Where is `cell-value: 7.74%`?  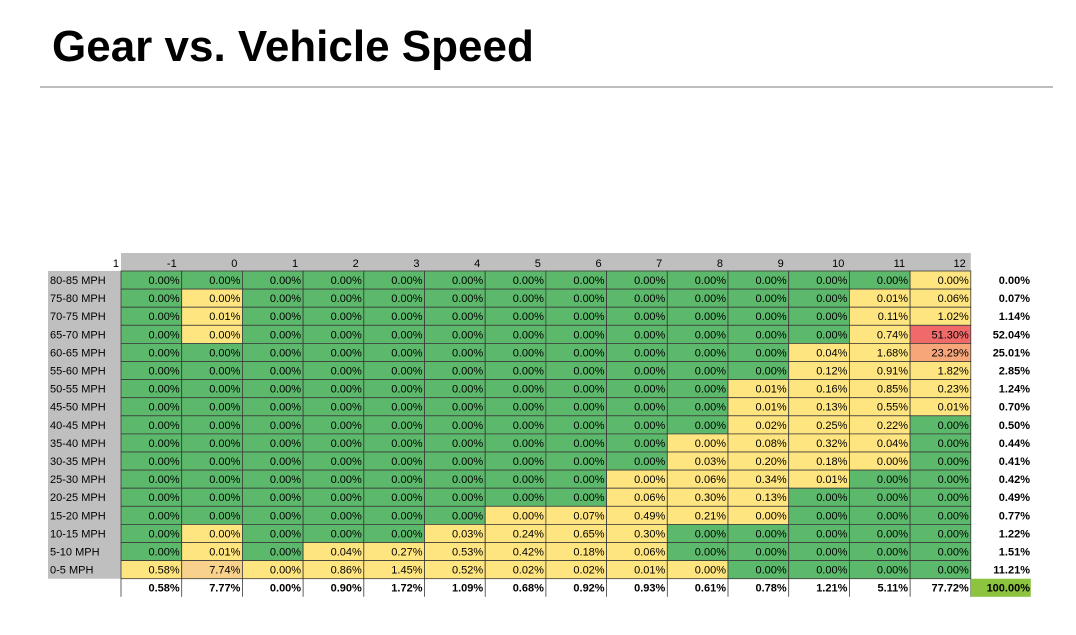 cell-value: 7.74% is located at coordinates (224, 571).